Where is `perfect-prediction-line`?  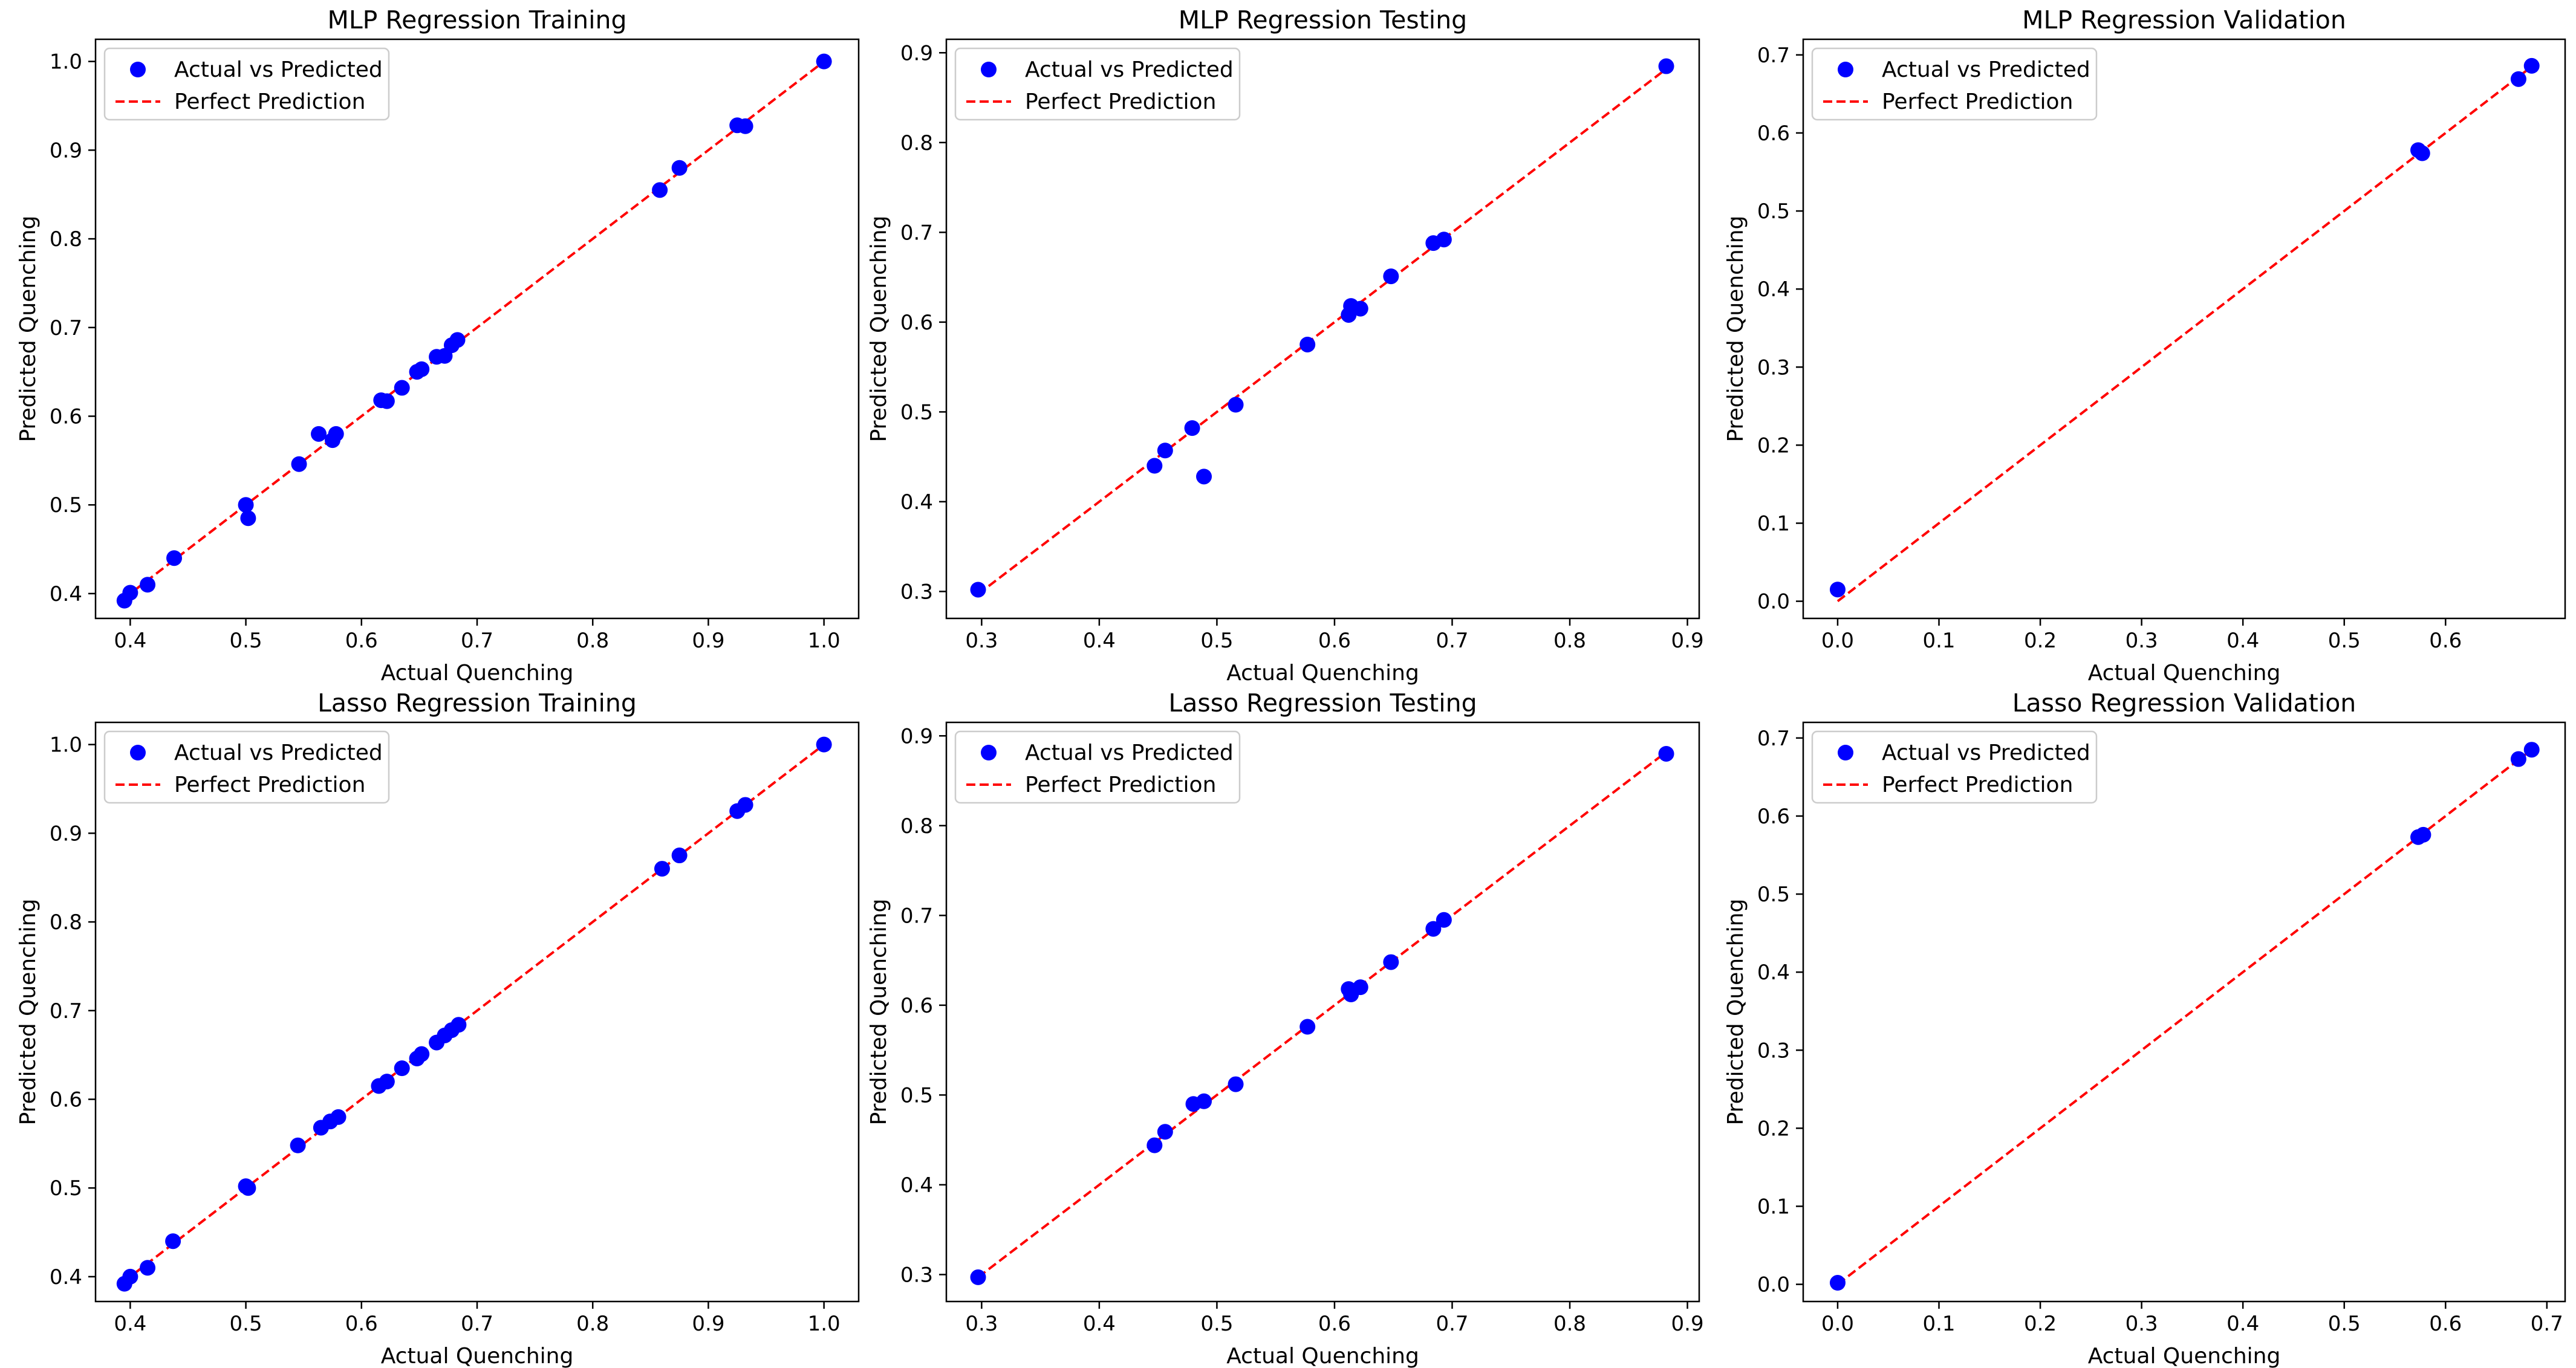
perfect-prediction-line is located at coordinates (1322, 332).